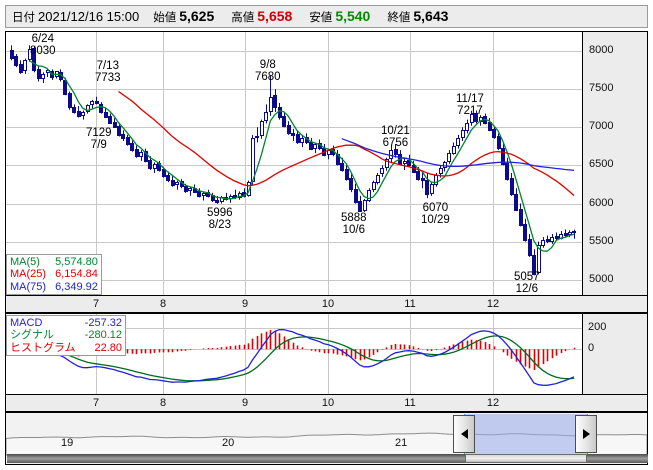 The width and height of the screenshot is (653, 470). Describe the element at coordinates (96, 304) in the screenshot. I see `price-x-axis-tick: 7` at that location.